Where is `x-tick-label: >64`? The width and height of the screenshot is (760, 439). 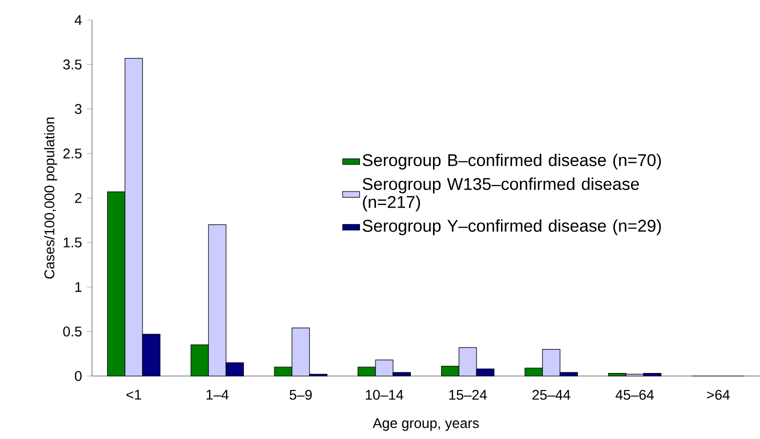
x-tick-label: >64 is located at coordinates (718, 395).